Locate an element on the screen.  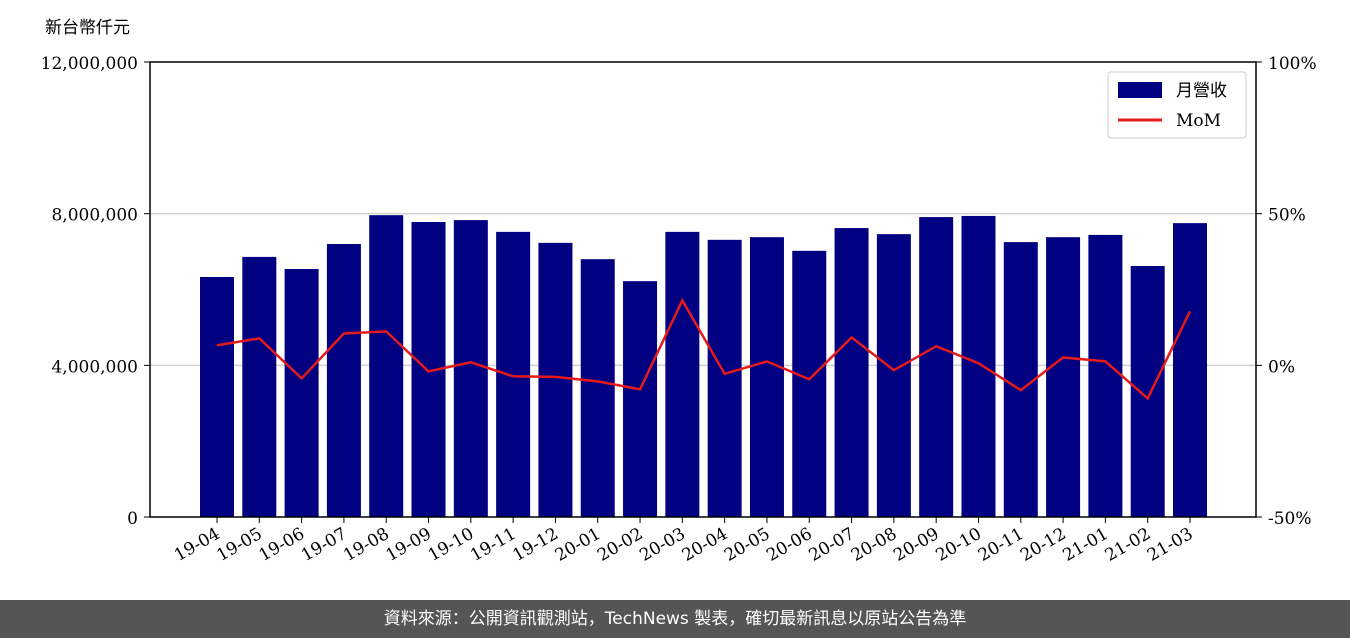
legend-swatch is located at coordinates (1140, 90).